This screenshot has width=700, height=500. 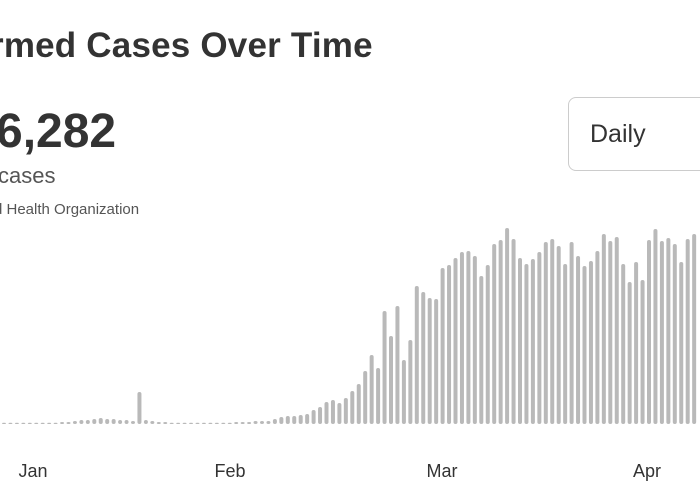 I want to click on frequency-dropdown: Daily, so click(x=634, y=134).